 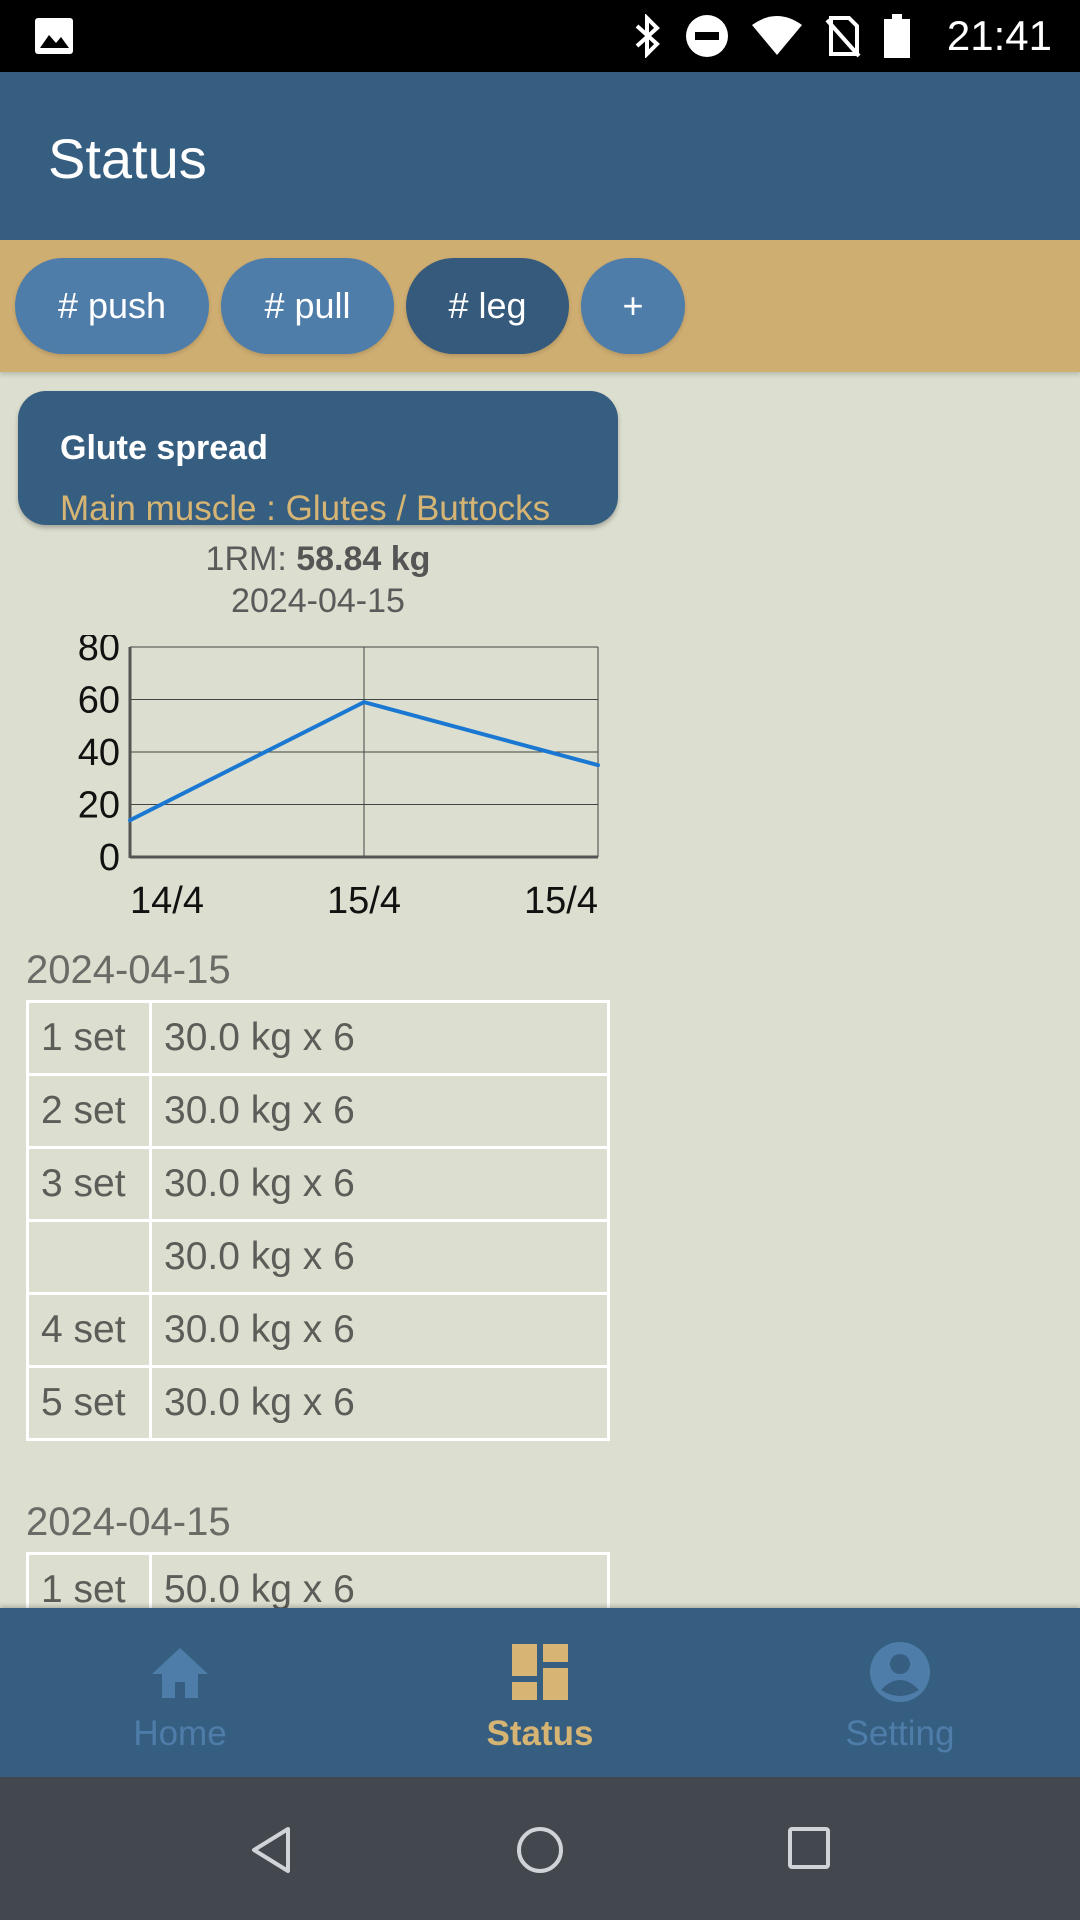 I want to click on page-title: Status, so click(x=127, y=158).